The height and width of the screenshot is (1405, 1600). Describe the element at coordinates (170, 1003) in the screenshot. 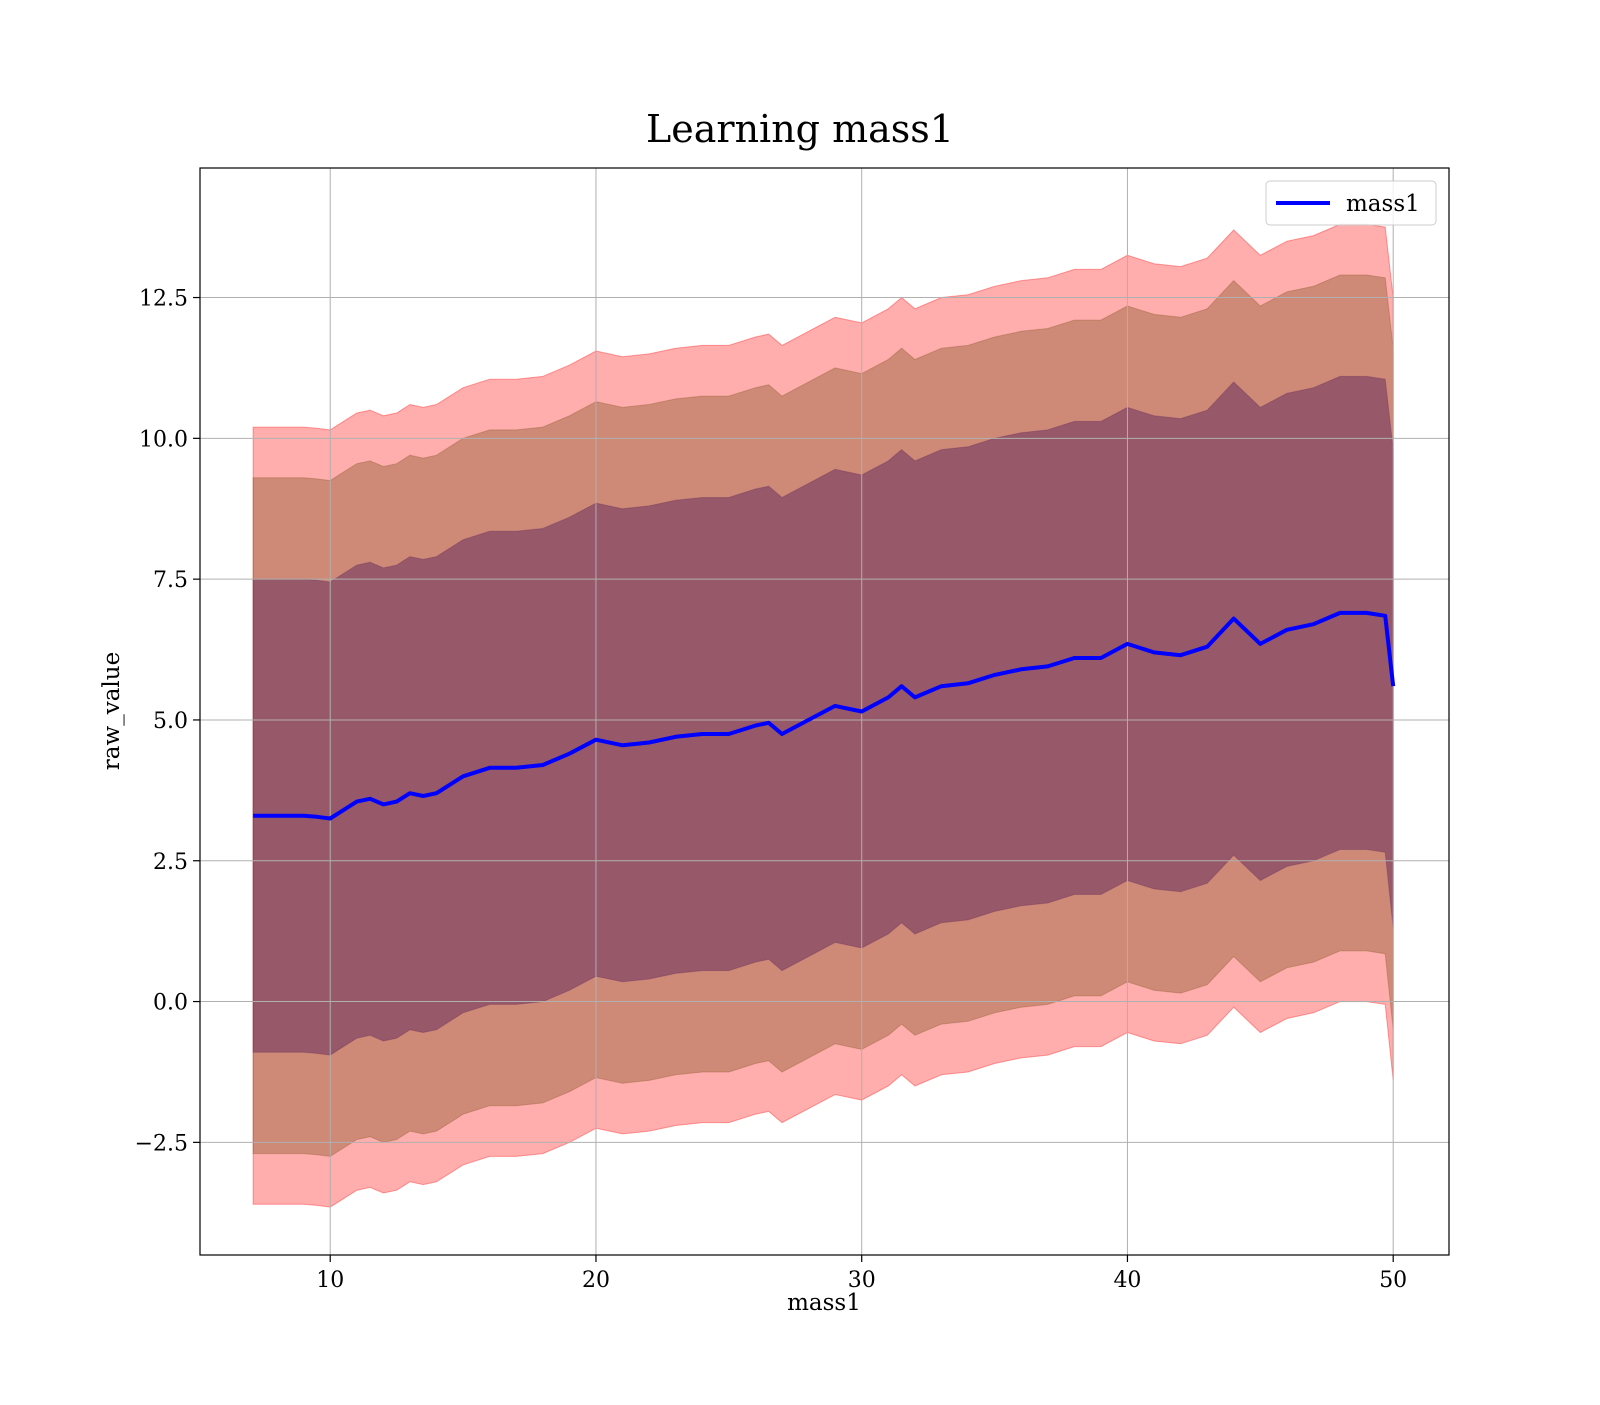

I see `y-tick-label: 0.0` at that location.